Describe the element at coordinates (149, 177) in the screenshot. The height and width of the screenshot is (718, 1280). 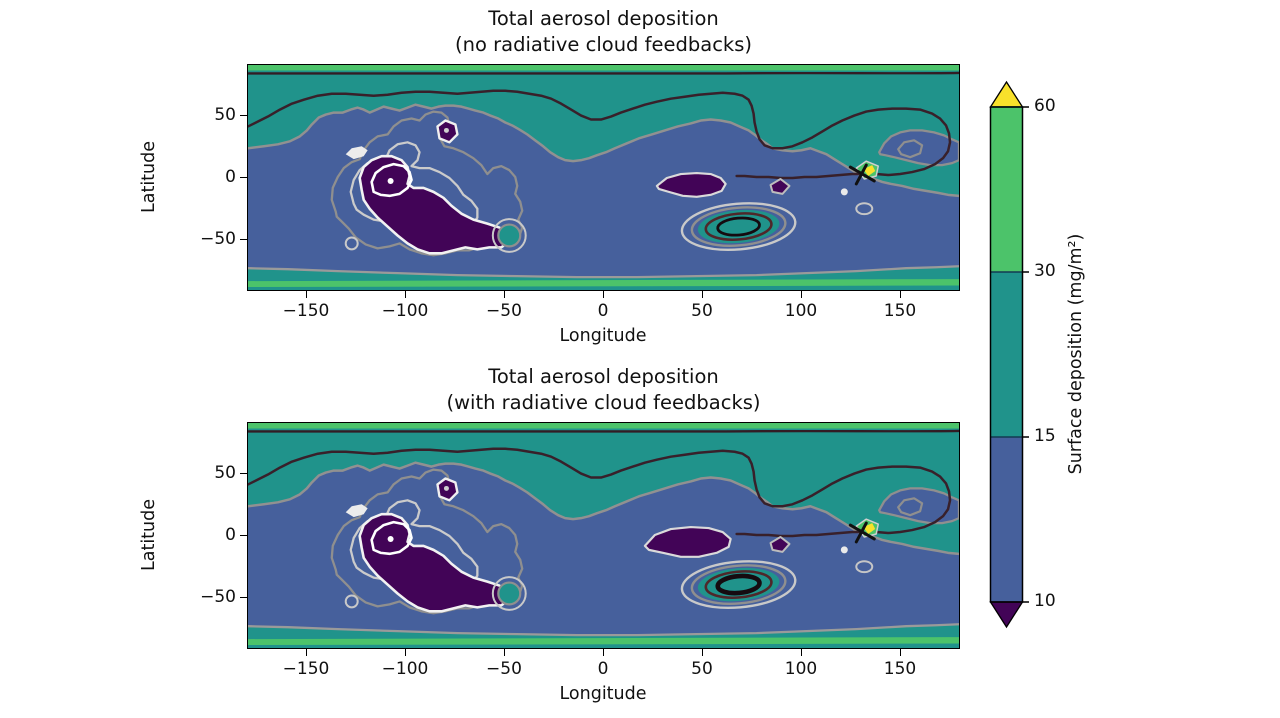
I see `y-axis-label-a: Latitude` at that location.